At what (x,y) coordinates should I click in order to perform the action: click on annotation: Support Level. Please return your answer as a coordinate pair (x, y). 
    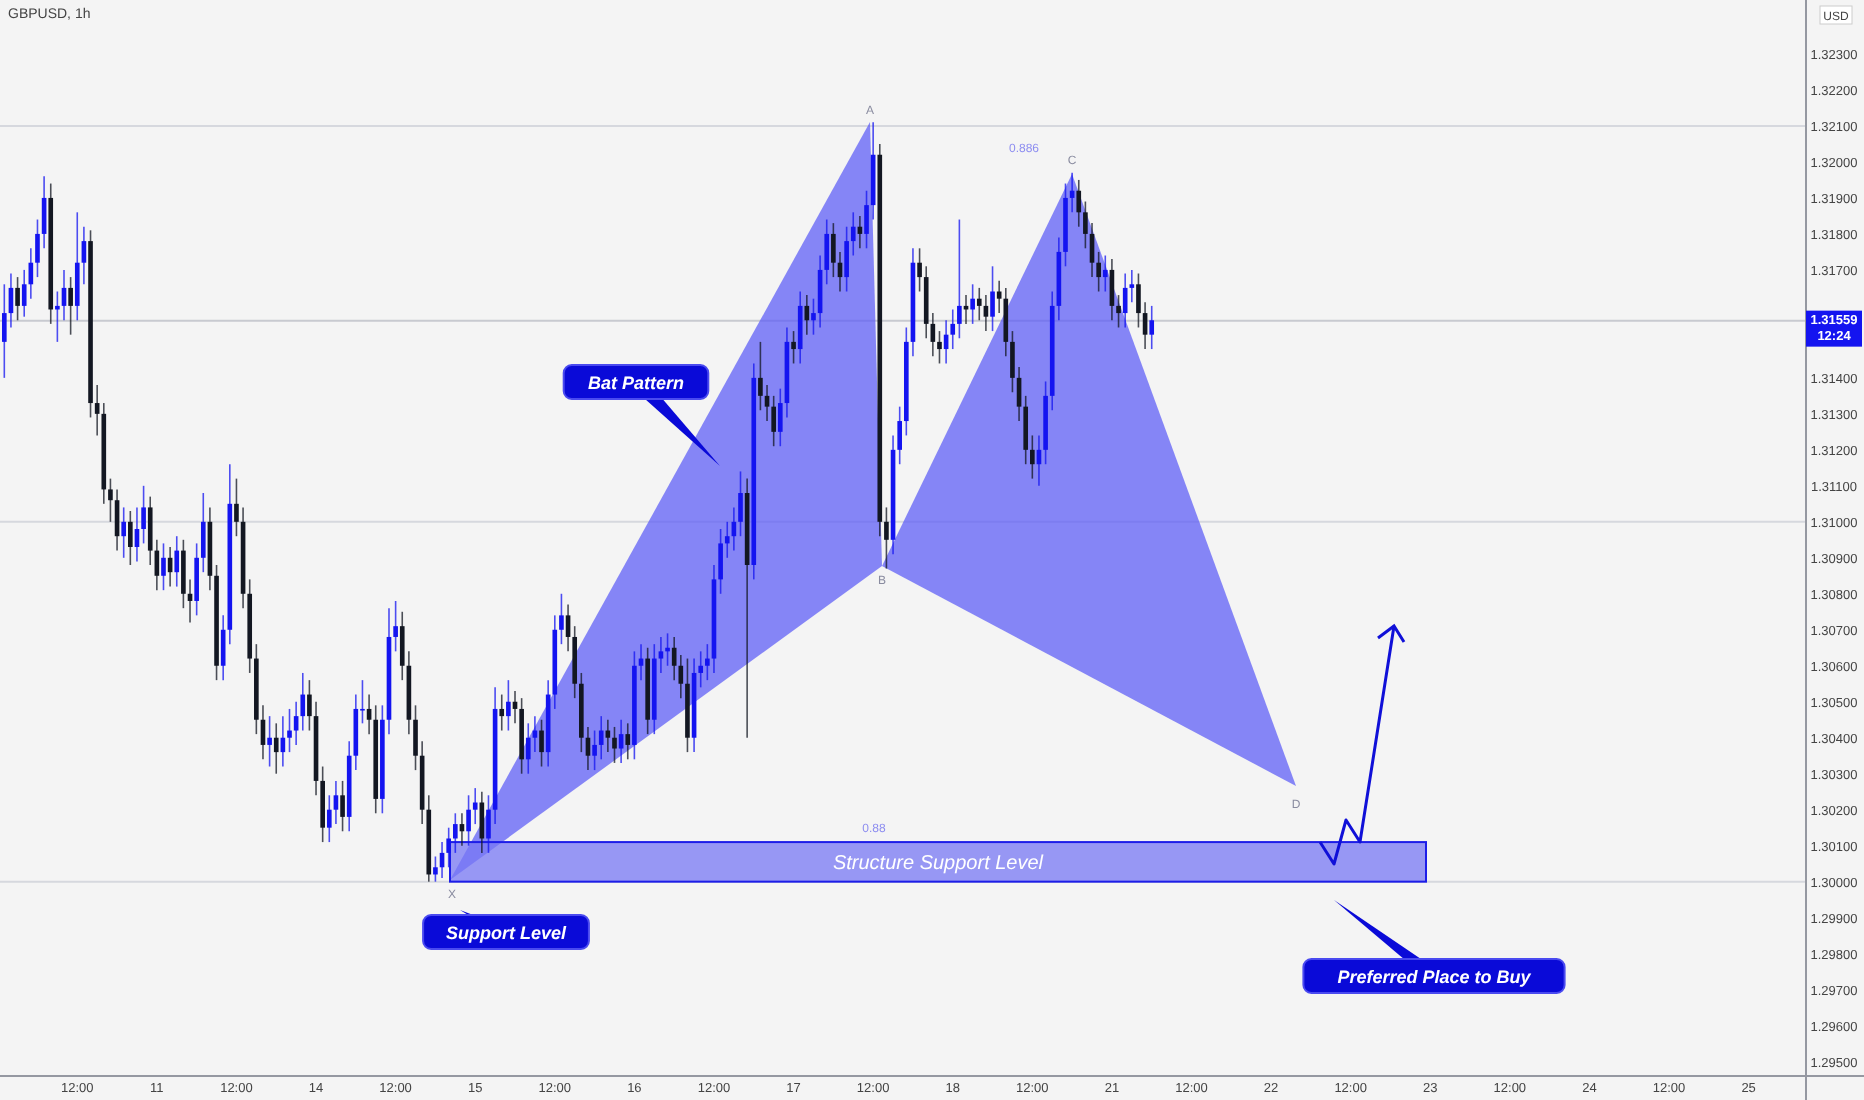
    Looking at the image, I should click on (506, 933).